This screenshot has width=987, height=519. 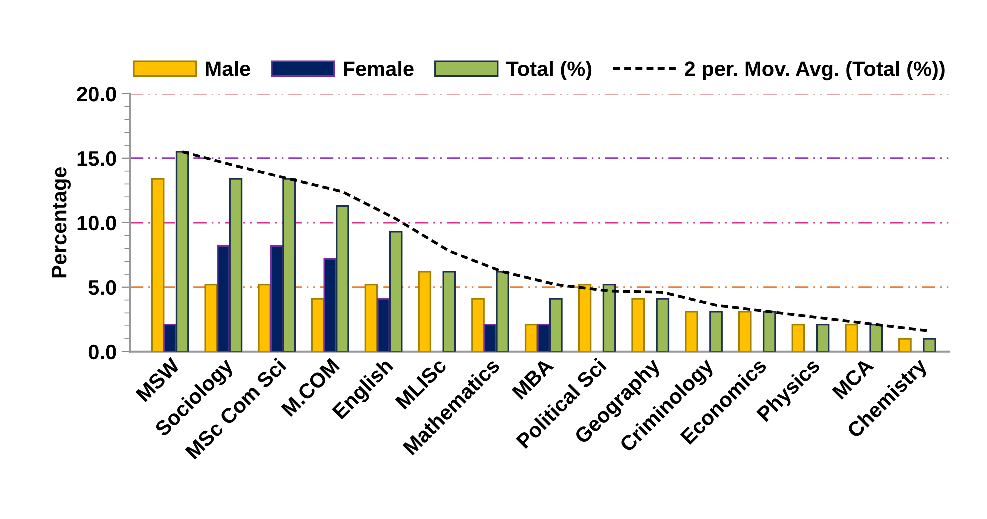 I want to click on legend-label: Female, so click(x=379, y=68).